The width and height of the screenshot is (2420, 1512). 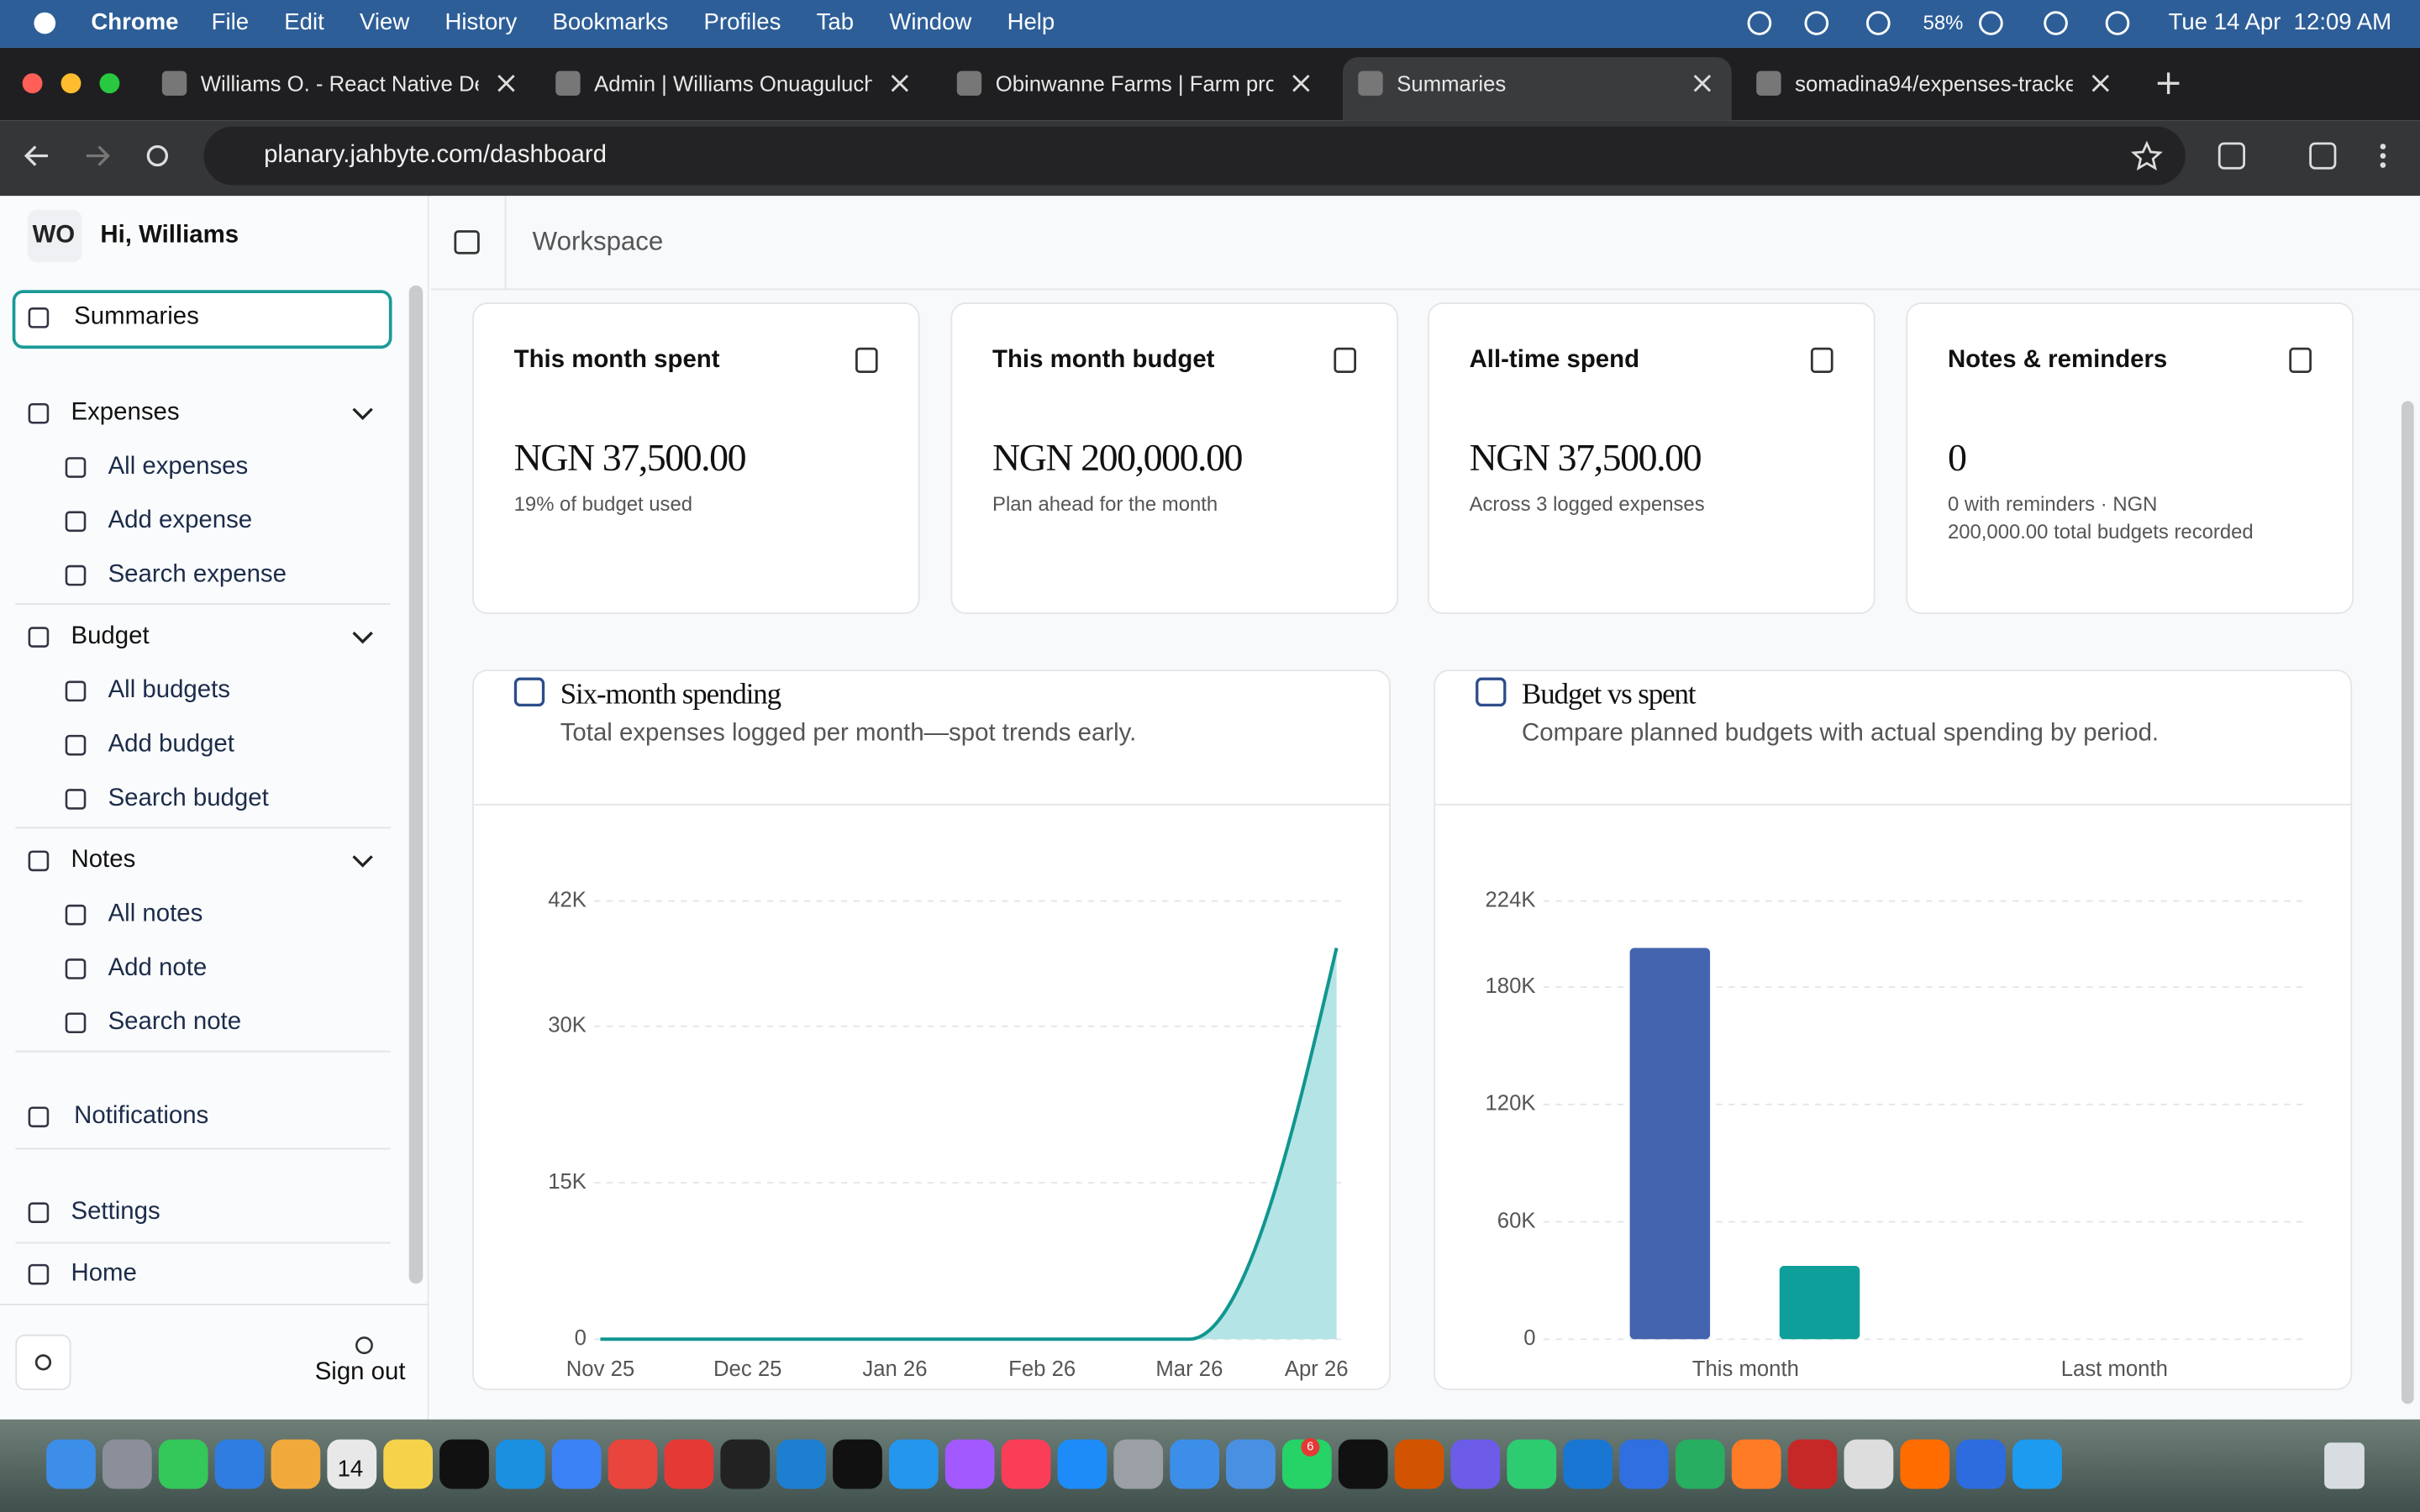 I want to click on menu-item: File, so click(x=231, y=22).